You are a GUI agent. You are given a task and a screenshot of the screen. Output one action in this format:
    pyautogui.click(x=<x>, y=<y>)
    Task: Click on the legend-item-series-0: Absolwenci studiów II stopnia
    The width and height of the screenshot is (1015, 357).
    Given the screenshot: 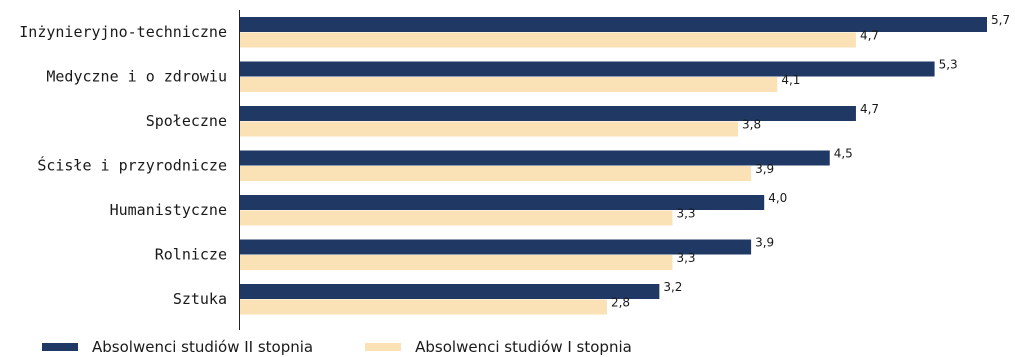 What is the action you would take?
    pyautogui.click(x=177, y=347)
    